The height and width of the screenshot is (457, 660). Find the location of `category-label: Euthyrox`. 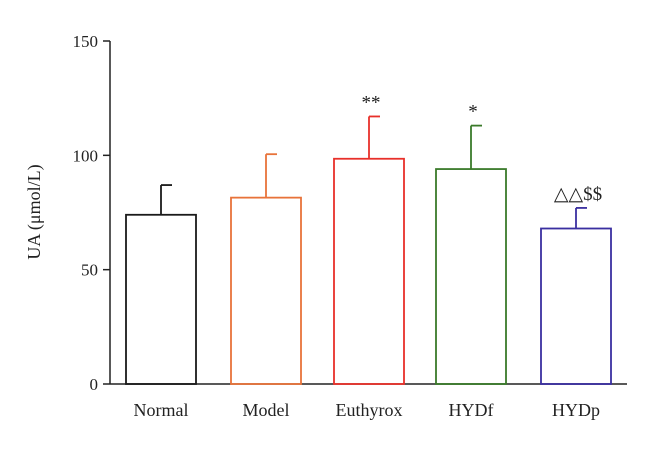

category-label: Euthyrox is located at coordinates (369, 410).